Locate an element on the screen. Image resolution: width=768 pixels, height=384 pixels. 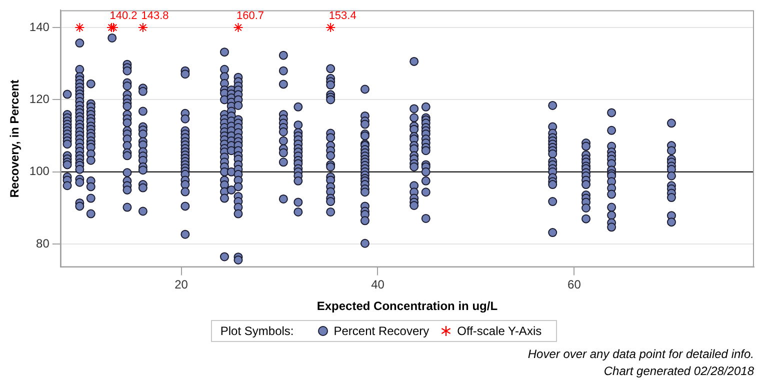
annotation: 140.2 is located at coordinates (124, 16).